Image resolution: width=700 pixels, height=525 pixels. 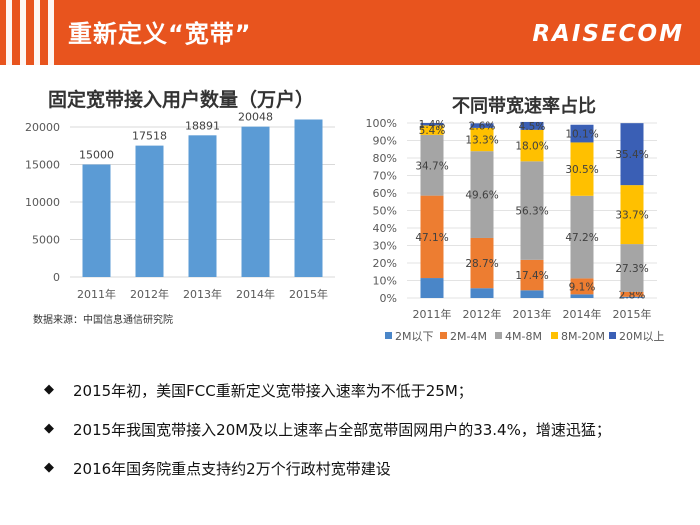 What do you see at coordinates (160, 34) in the screenshot?
I see `slide-title: 重新定义“宽带”` at bounding box center [160, 34].